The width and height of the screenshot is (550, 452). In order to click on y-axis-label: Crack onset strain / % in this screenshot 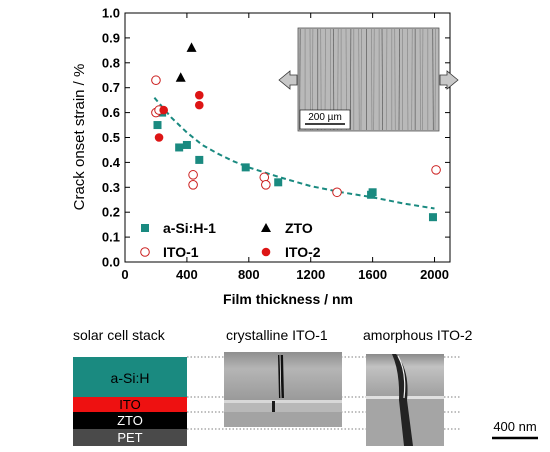, I will do `click(79, 137)`.